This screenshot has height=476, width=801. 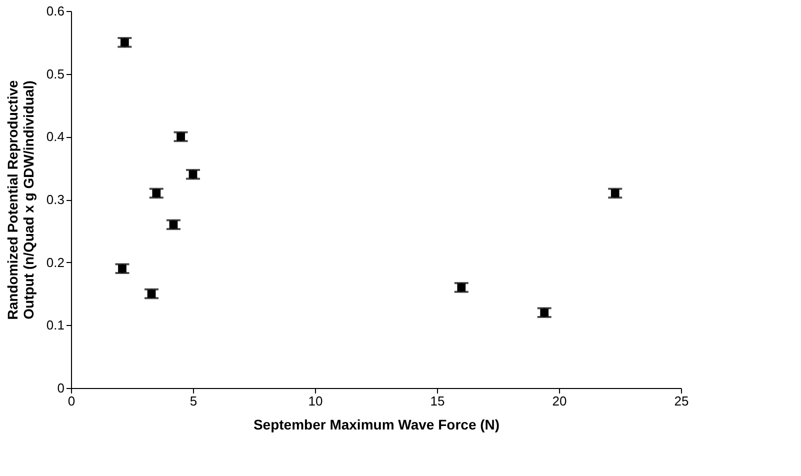 What do you see at coordinates (72, 401) in the screenshot?
I see `x-tick-label: 0` at bounding box center [72, 401].